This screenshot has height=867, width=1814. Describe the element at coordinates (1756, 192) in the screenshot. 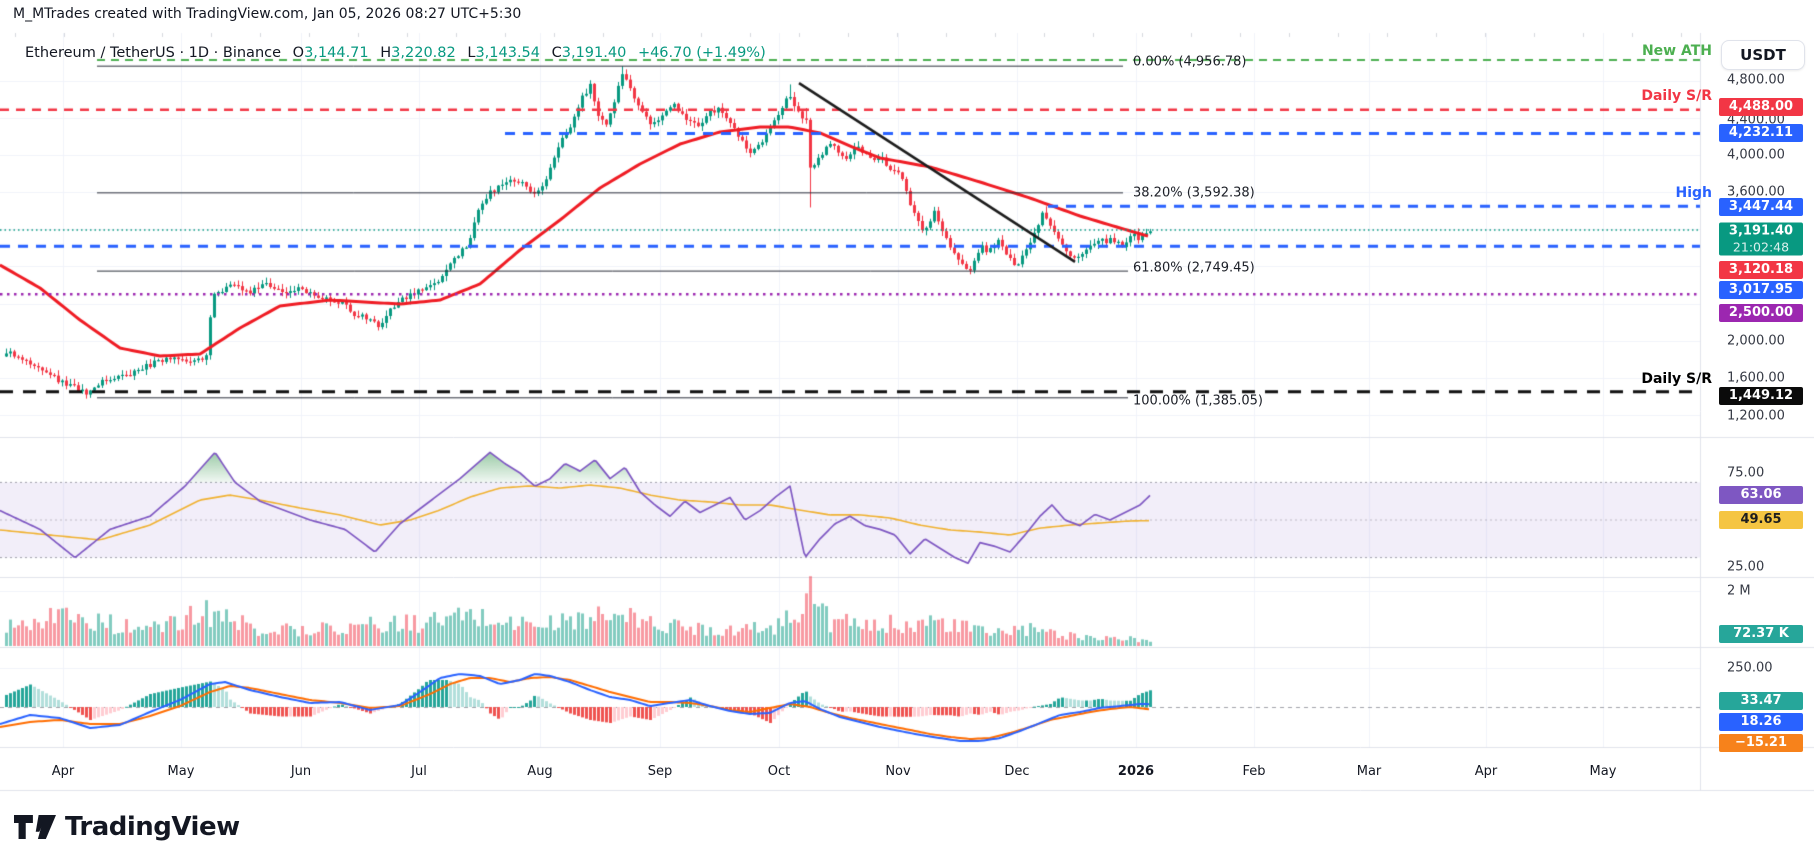

I see `price-scale-label: 3,600.00` at that location.